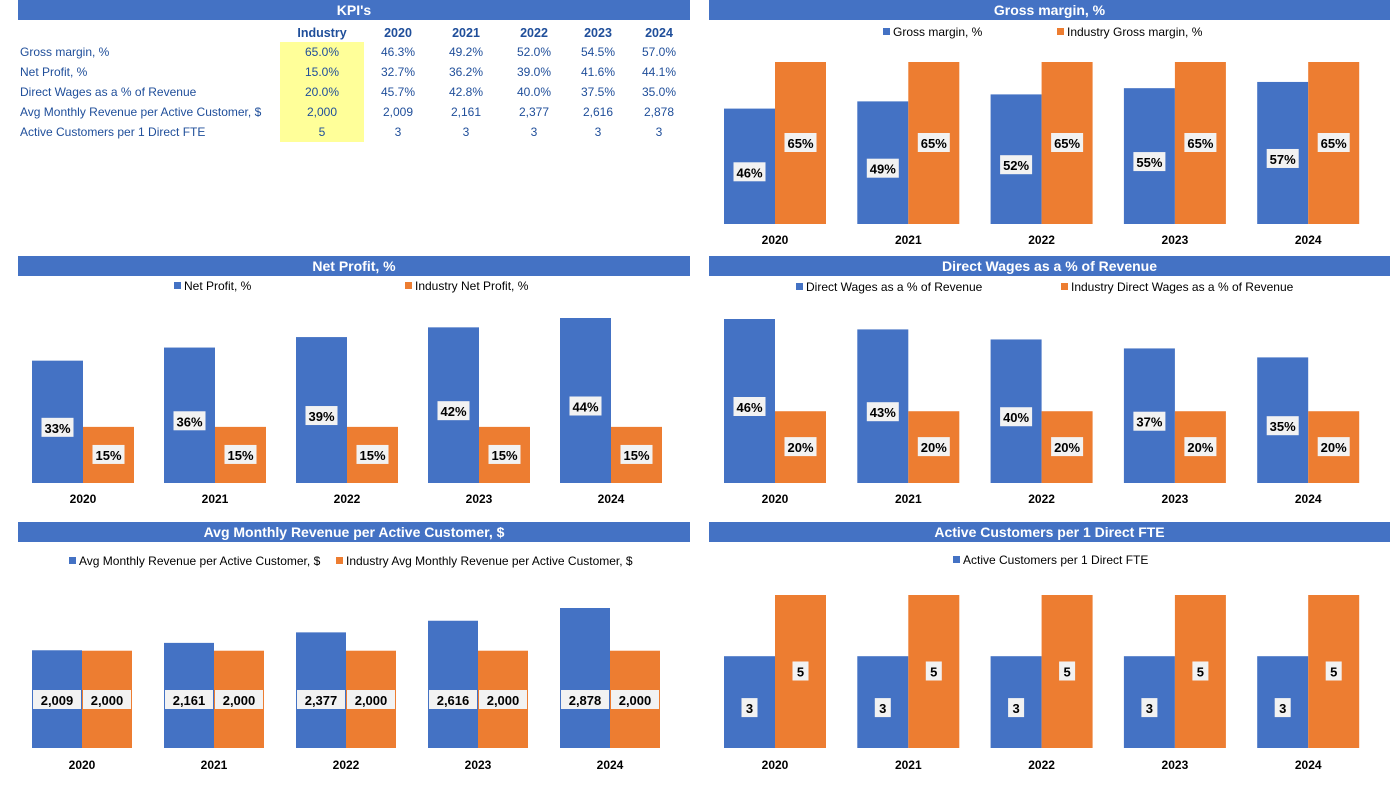 The width and height of the screenshot is (1396, 786). I want to click on kpi-col-header: 2020, so click(398, 33).